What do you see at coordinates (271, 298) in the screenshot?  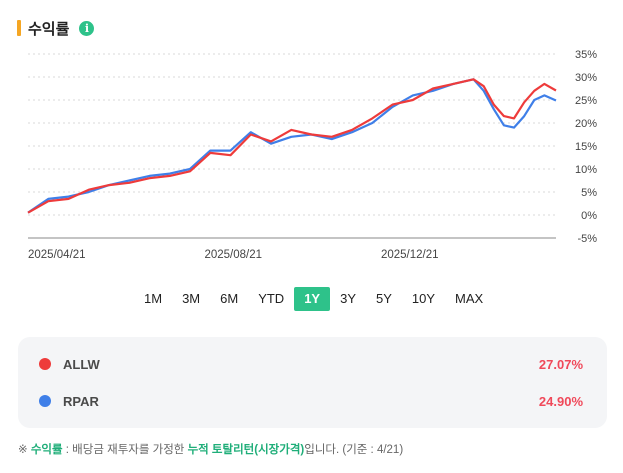 I see `period-ytd: YTD` at bounding box center [271, 298].